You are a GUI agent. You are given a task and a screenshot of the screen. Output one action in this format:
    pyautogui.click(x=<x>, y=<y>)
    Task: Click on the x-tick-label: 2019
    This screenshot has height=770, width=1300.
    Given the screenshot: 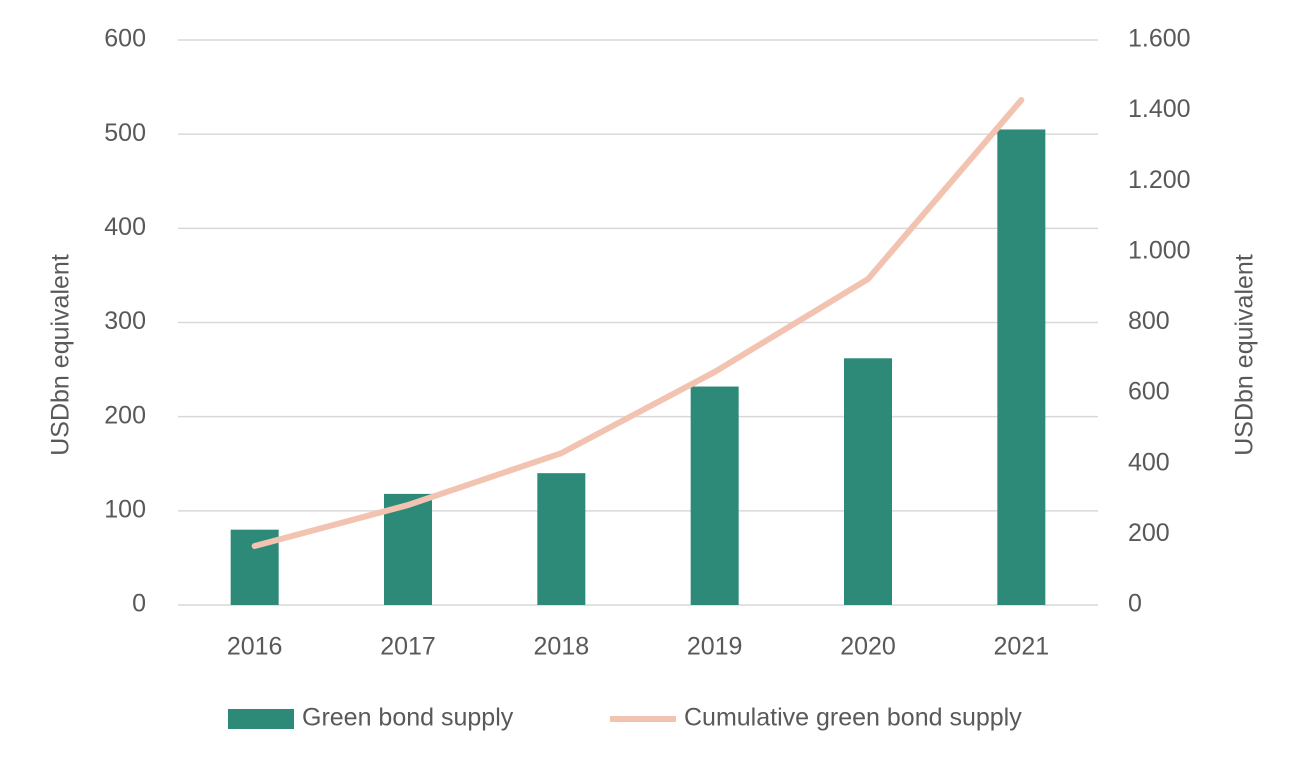 What is the action you would take?
    pyautogui.click(x=715, y=647)
    